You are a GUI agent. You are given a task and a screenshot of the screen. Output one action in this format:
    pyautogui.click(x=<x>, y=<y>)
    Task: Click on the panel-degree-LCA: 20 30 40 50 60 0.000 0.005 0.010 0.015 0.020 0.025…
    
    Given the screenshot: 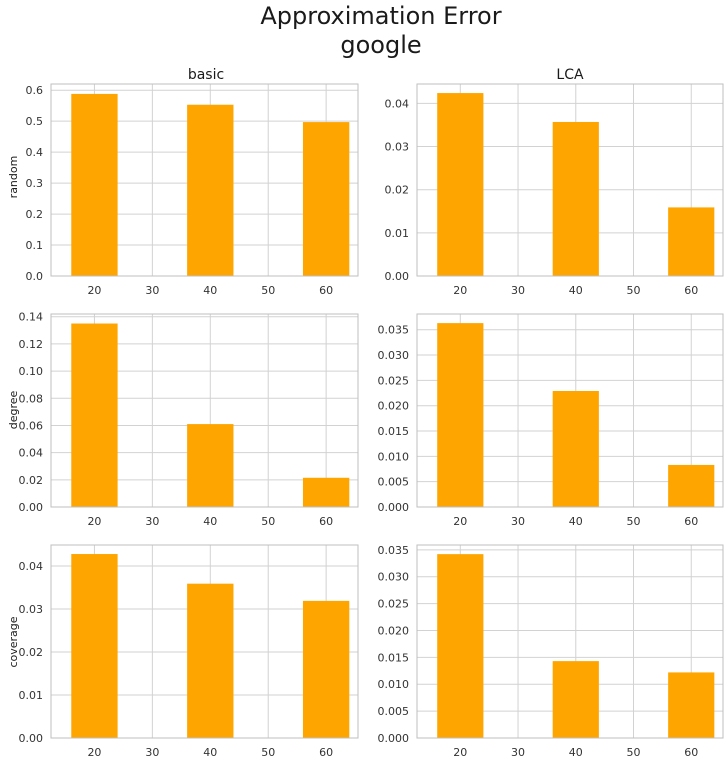 What is the action you would take?
    pyautogui.click(x=551, y=420)
    